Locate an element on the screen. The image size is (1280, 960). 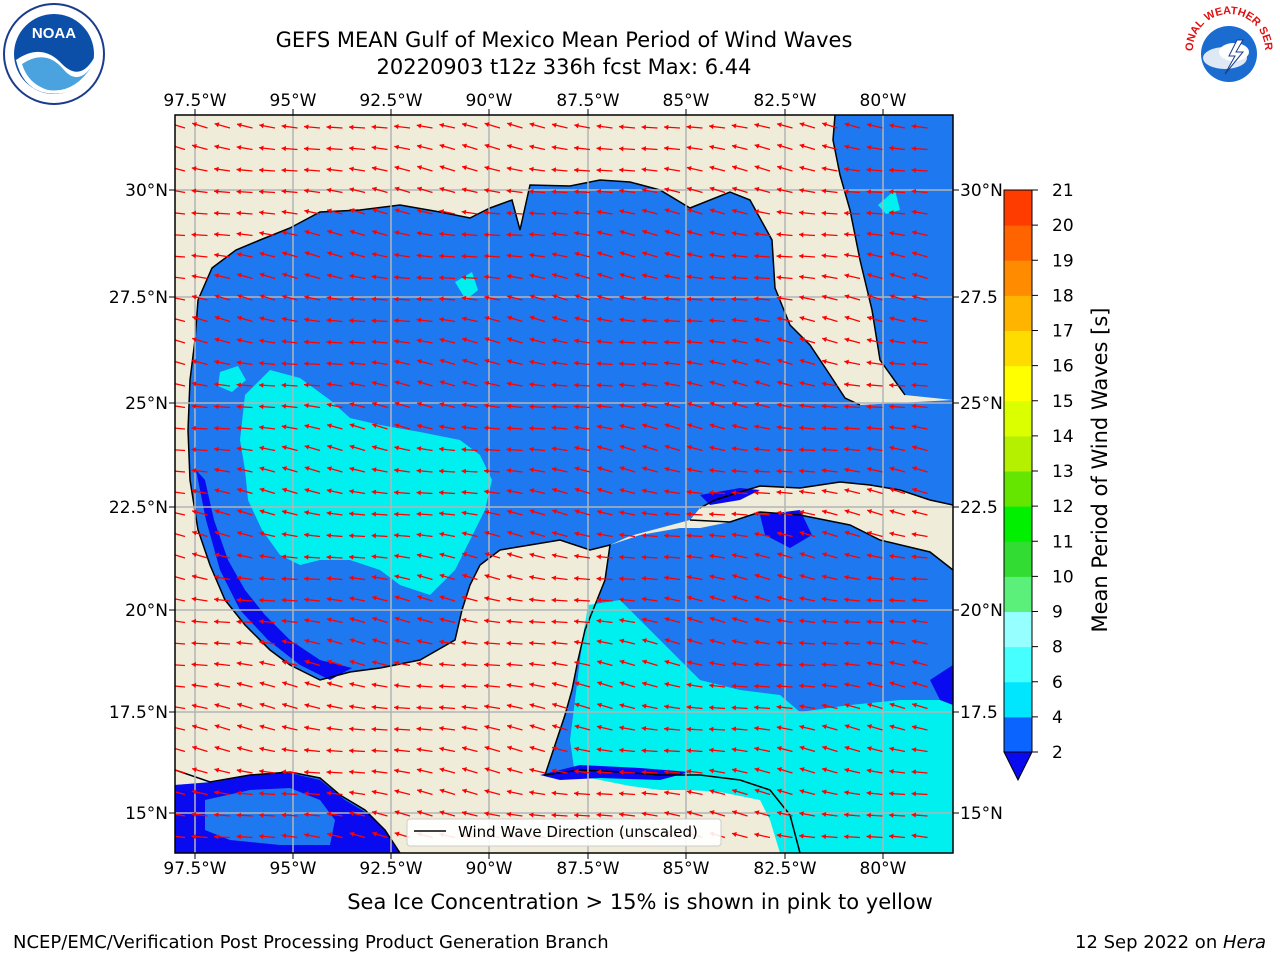
colorbar-tick-label: 16 is located at coordinates (1063, 367).